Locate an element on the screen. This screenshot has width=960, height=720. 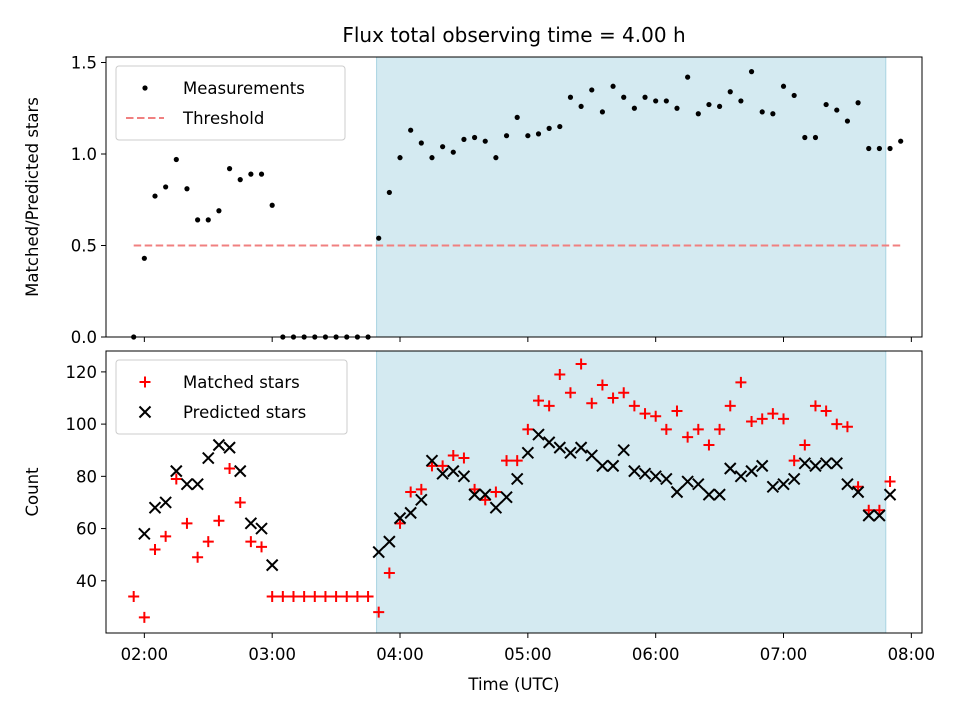
y-axis-label: Count is located at coordinates (32, 492).